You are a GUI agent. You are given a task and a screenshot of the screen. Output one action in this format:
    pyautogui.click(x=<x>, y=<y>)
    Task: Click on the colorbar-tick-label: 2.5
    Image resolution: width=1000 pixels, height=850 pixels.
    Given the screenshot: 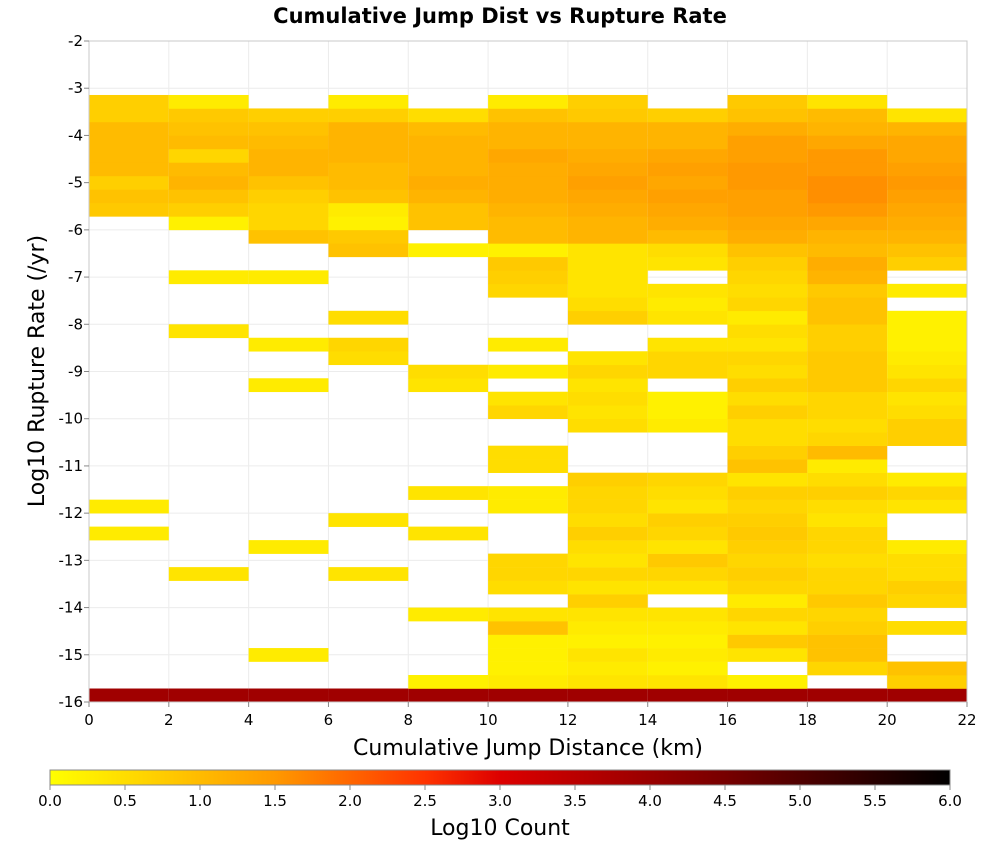 What is the action you would take?
    pyautogui.click(x=425, y=801)
    